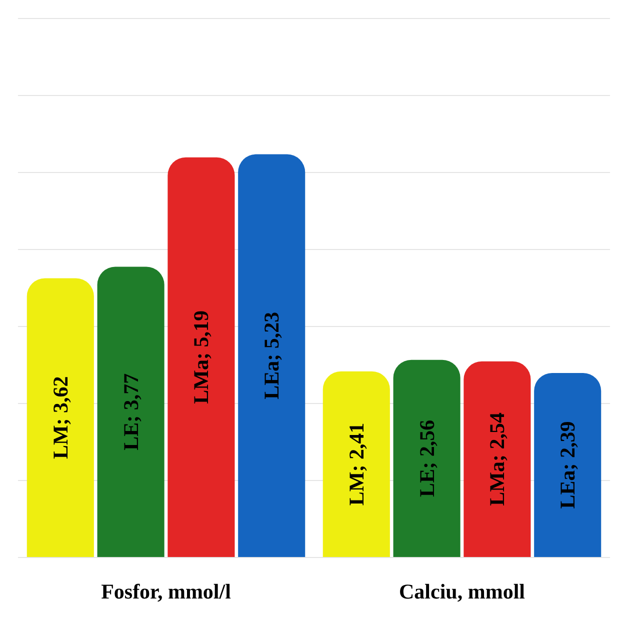  I want to click on data-label: LEa; 5,23, so click(272, 356).